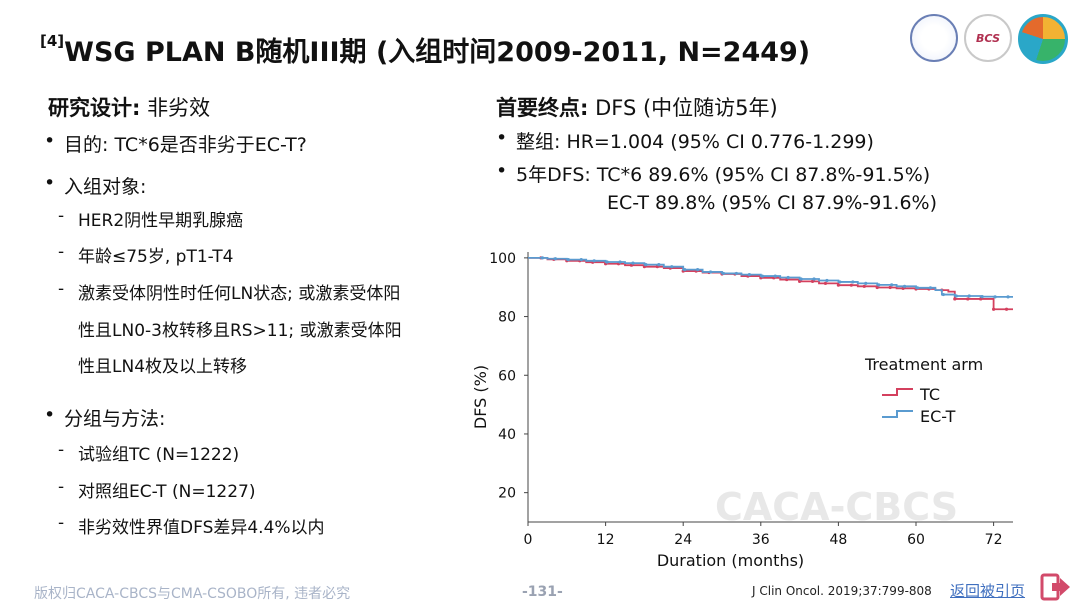 The height and width of the screenshot is (608, 1080). What do you see at coordinates (929, 394) in the screenshot?
I see `legend-label-tc: TC` at bounding box center [929, 394].